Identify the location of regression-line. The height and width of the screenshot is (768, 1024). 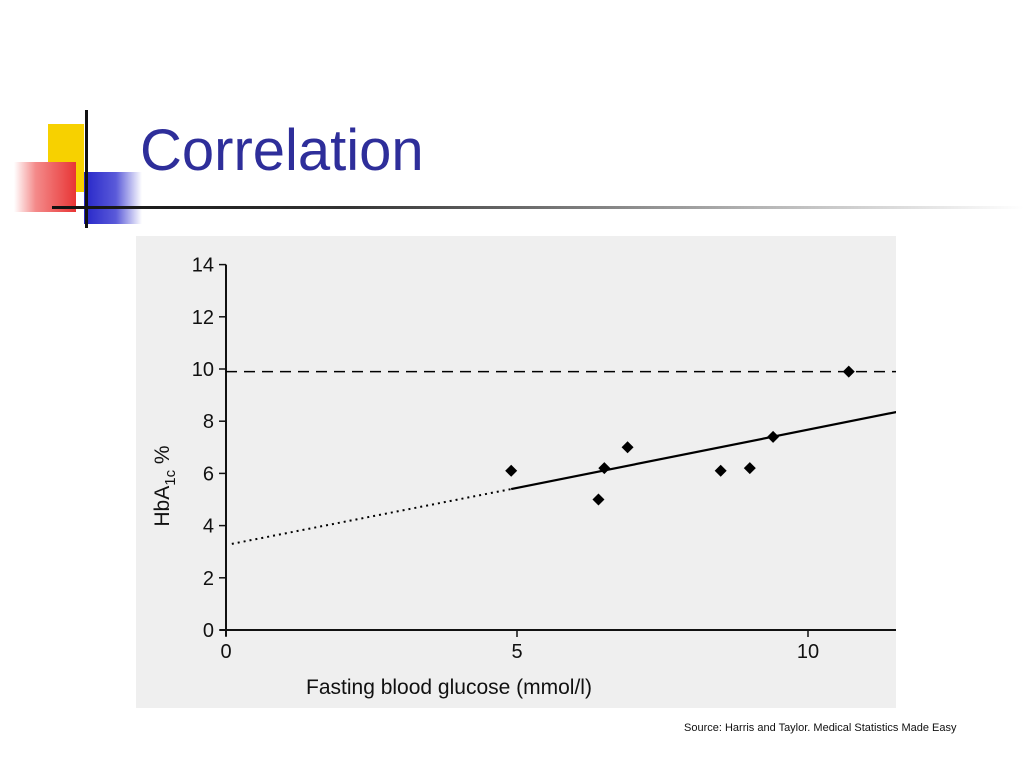
(703, 450).